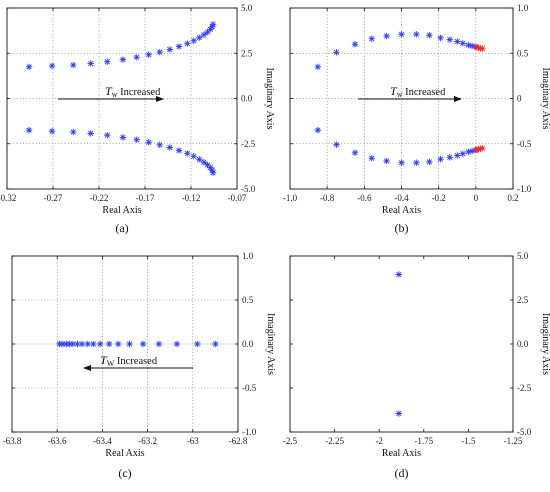 Image resolution: width=550 pixels, height=492 pixels. I want to click on x-tick-label: -0.32, so click(8, 198).